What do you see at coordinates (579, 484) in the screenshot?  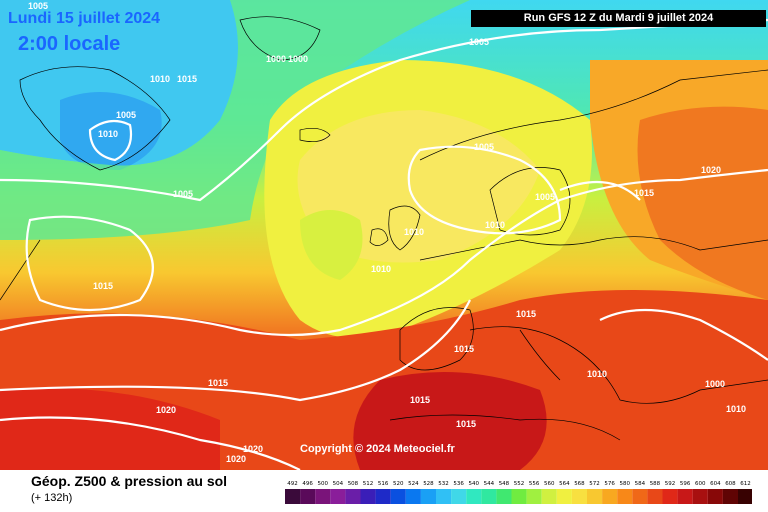 I see `scale-tick-label: 568` at bounding box center [579, 484].